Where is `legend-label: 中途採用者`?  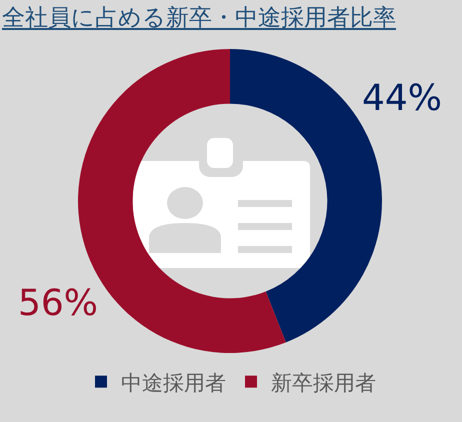 legend-label: 中途採用者 is located at coordinates (173, 382).